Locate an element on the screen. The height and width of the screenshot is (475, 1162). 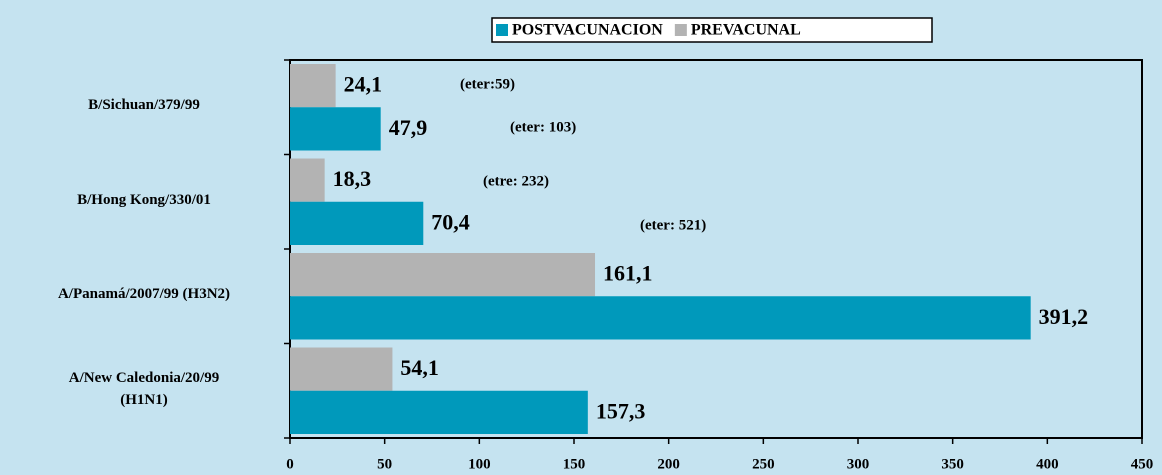
x-tick-label: 150 is located at coordinates (574, 464).